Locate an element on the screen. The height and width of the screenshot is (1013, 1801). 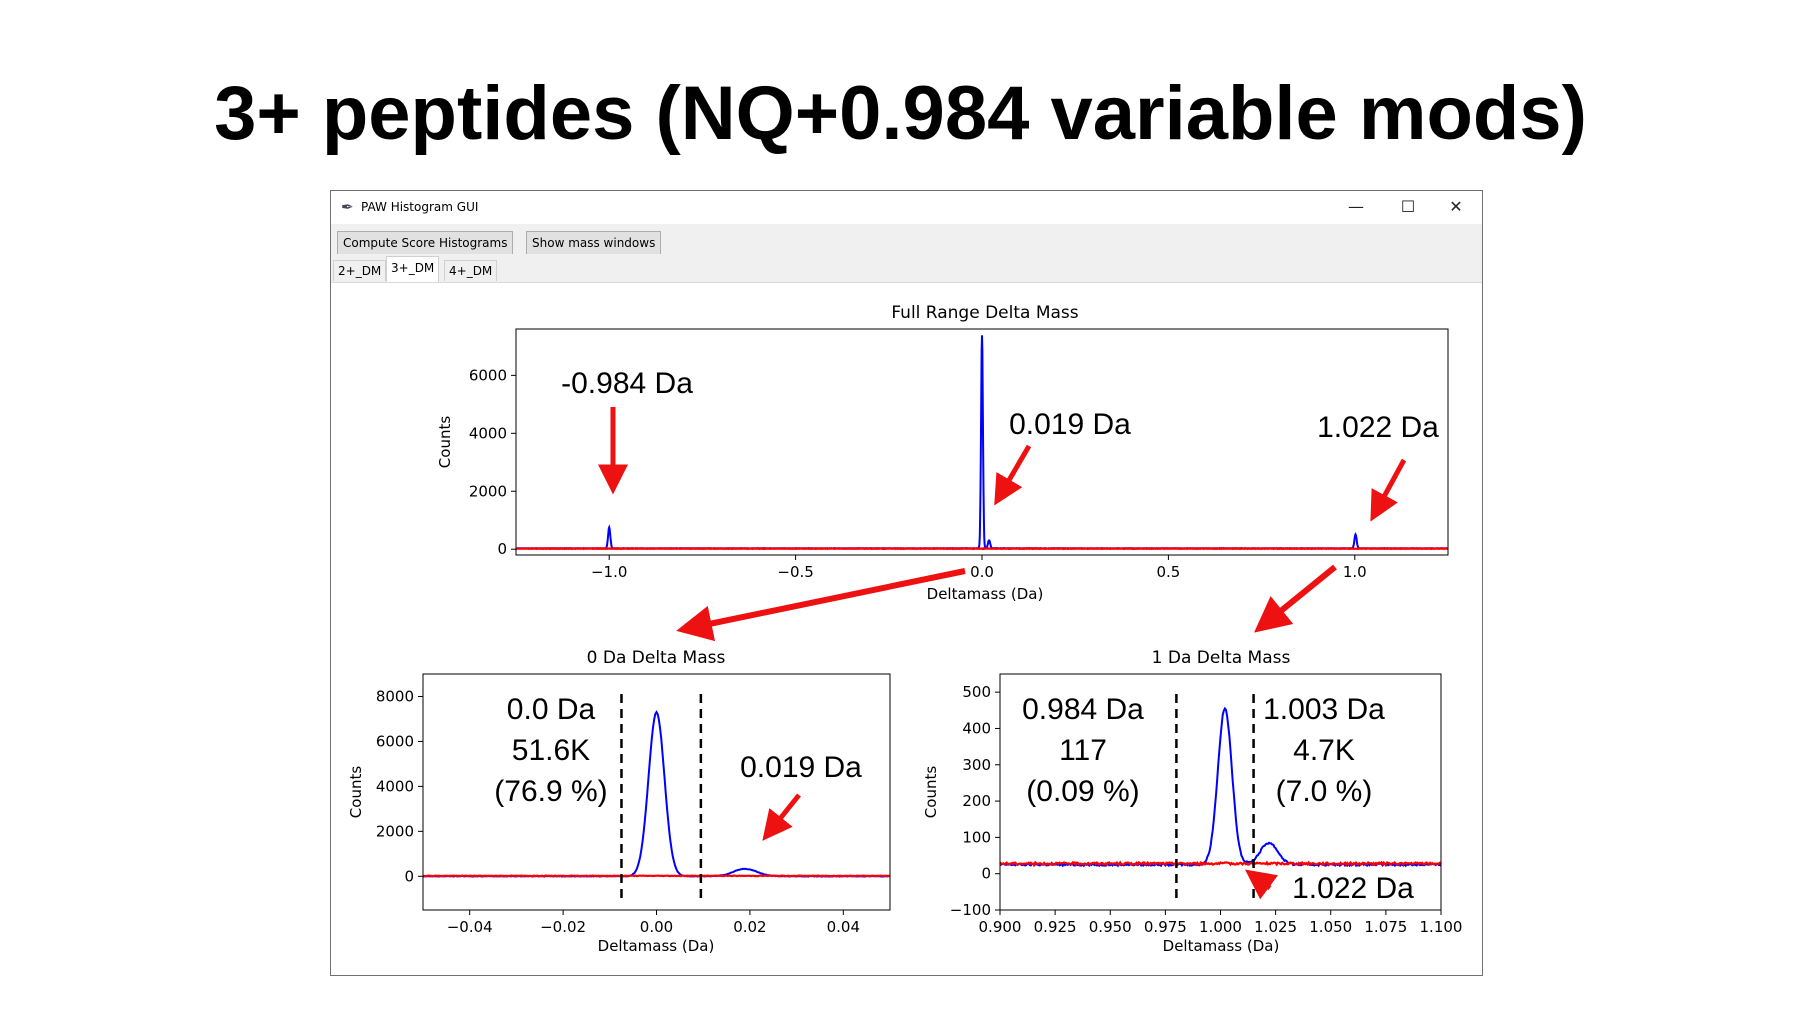
x-tick-label: 0.950 is located at coordinates (1110, 927).